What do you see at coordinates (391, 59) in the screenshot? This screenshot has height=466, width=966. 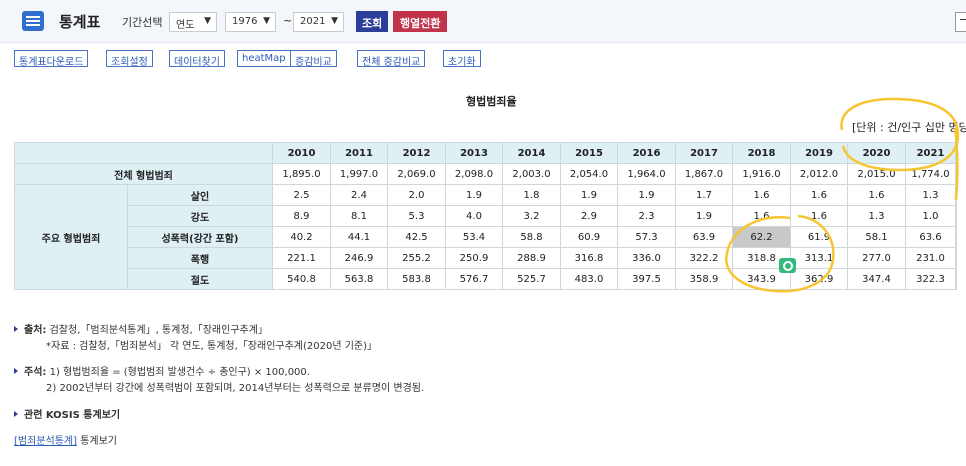 I see `toolbar-button-5: 전체 증감비교` at bounding box center [391, 59].